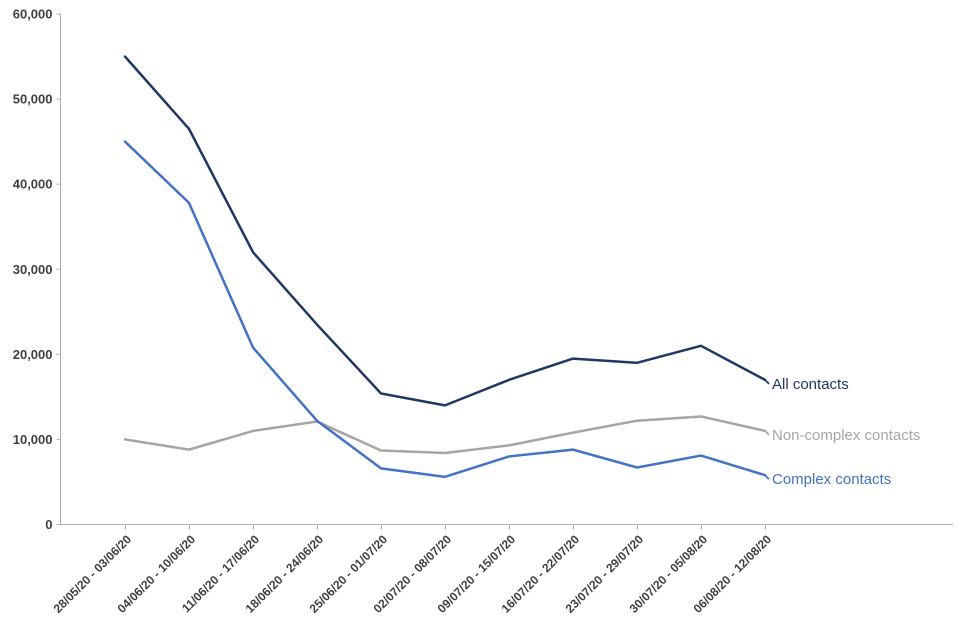  What do you see at coordinates (445, 435) in the screenshot?
I see `series-line-non-complex-contacts` at bounding box center [445, 435].